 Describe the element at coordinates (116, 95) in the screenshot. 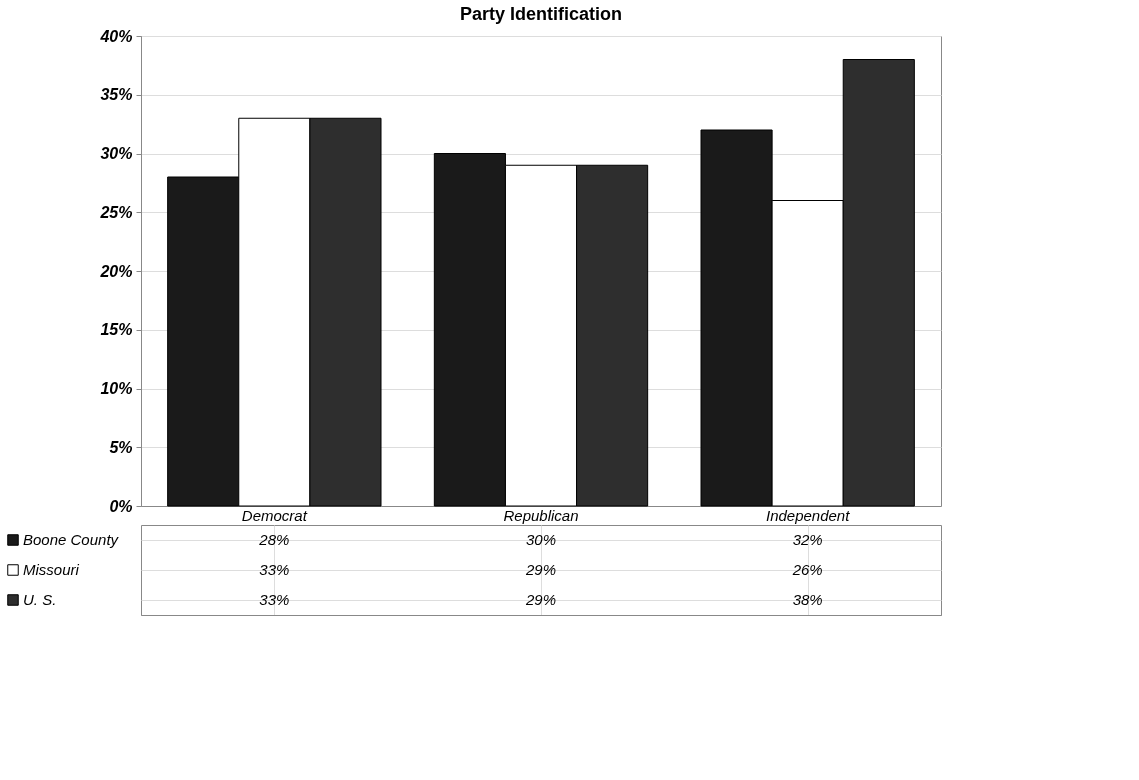

I see `y-tick-label: 35%` at that location.